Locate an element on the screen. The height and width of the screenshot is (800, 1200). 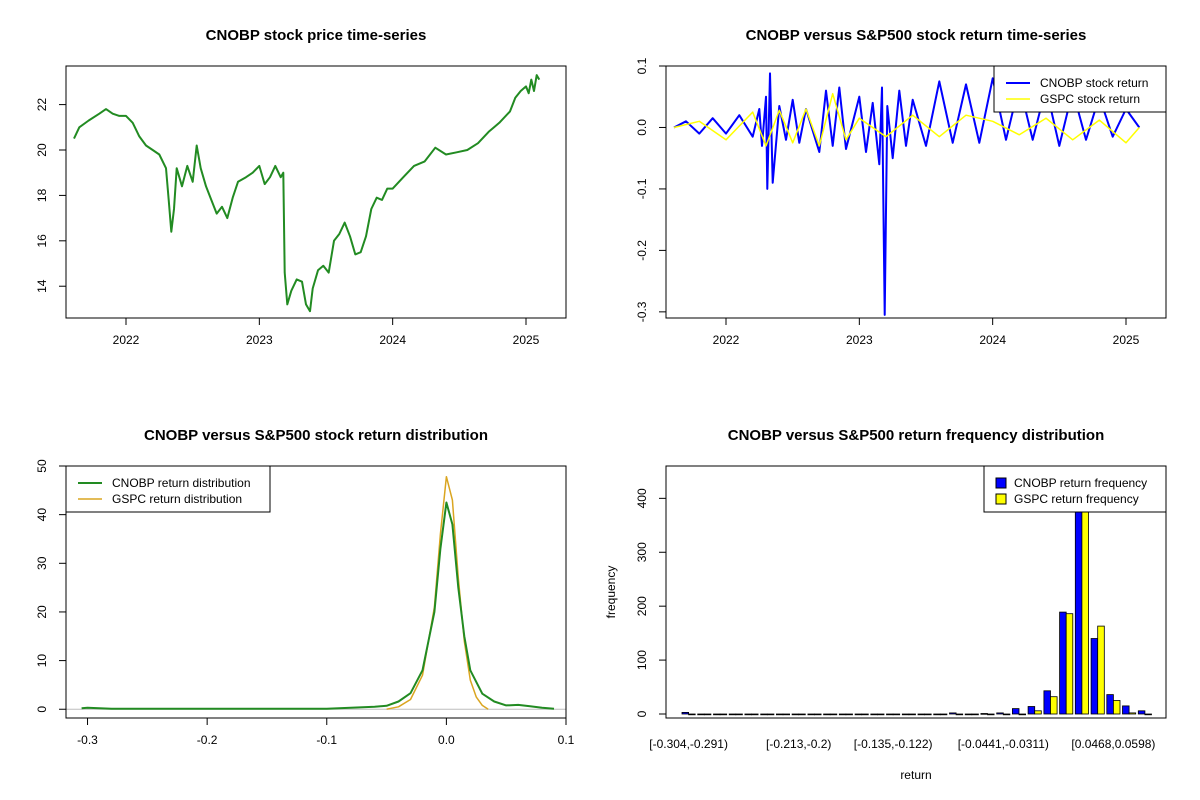
x-tick-label: -0.3 is located at coordinates (87, 740).